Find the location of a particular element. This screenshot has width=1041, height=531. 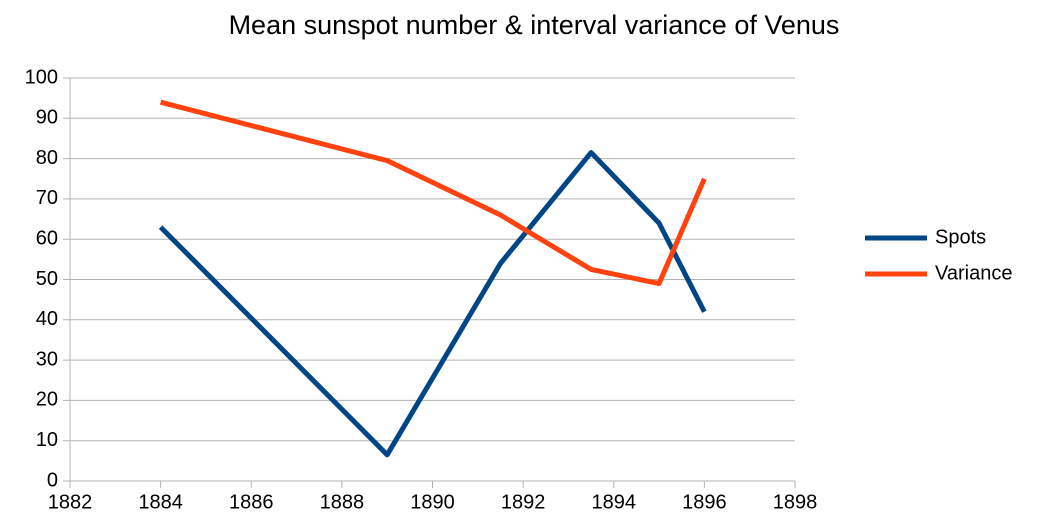

legend-label: Spots is located at coordinates (960, 237).